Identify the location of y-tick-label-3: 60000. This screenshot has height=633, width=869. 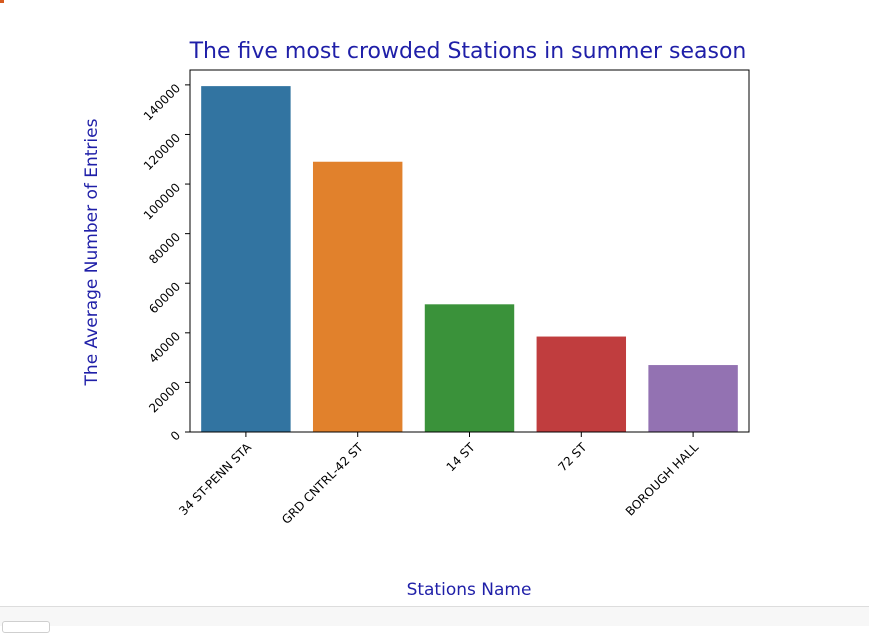
(164, 297).